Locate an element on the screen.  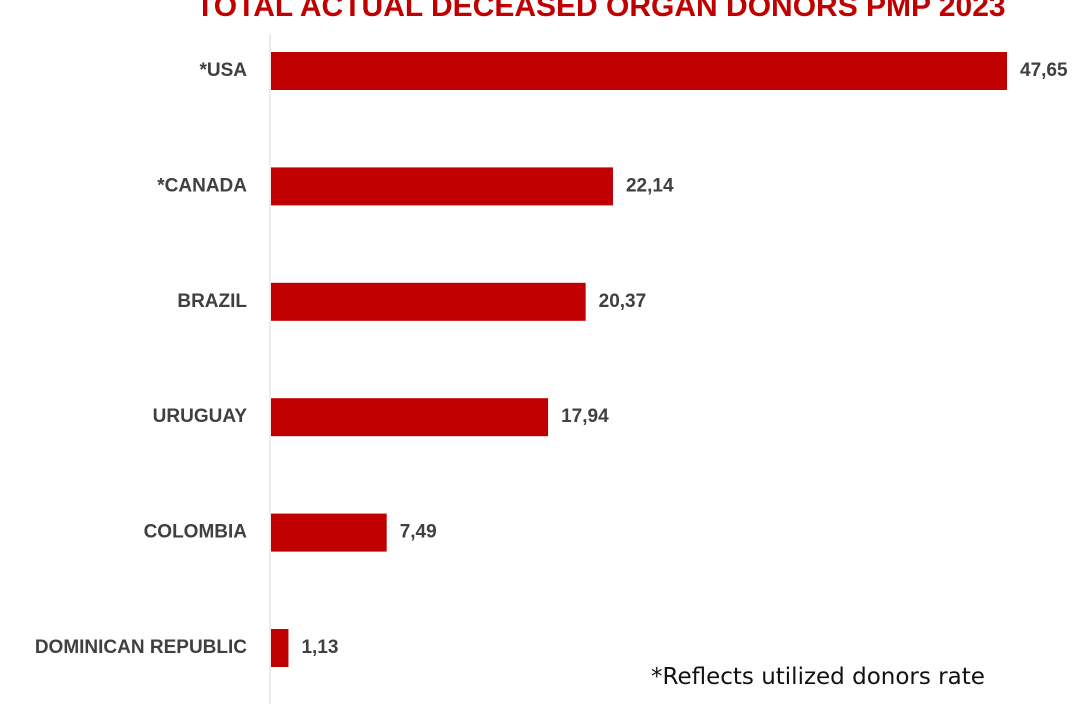
value-label: 22,14 is located at coordinates (650, 185).